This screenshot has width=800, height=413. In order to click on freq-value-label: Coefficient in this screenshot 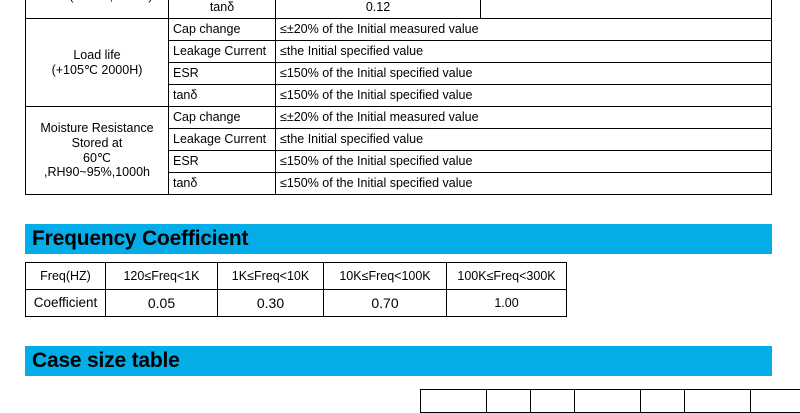, I will do `click(66, 303)`.